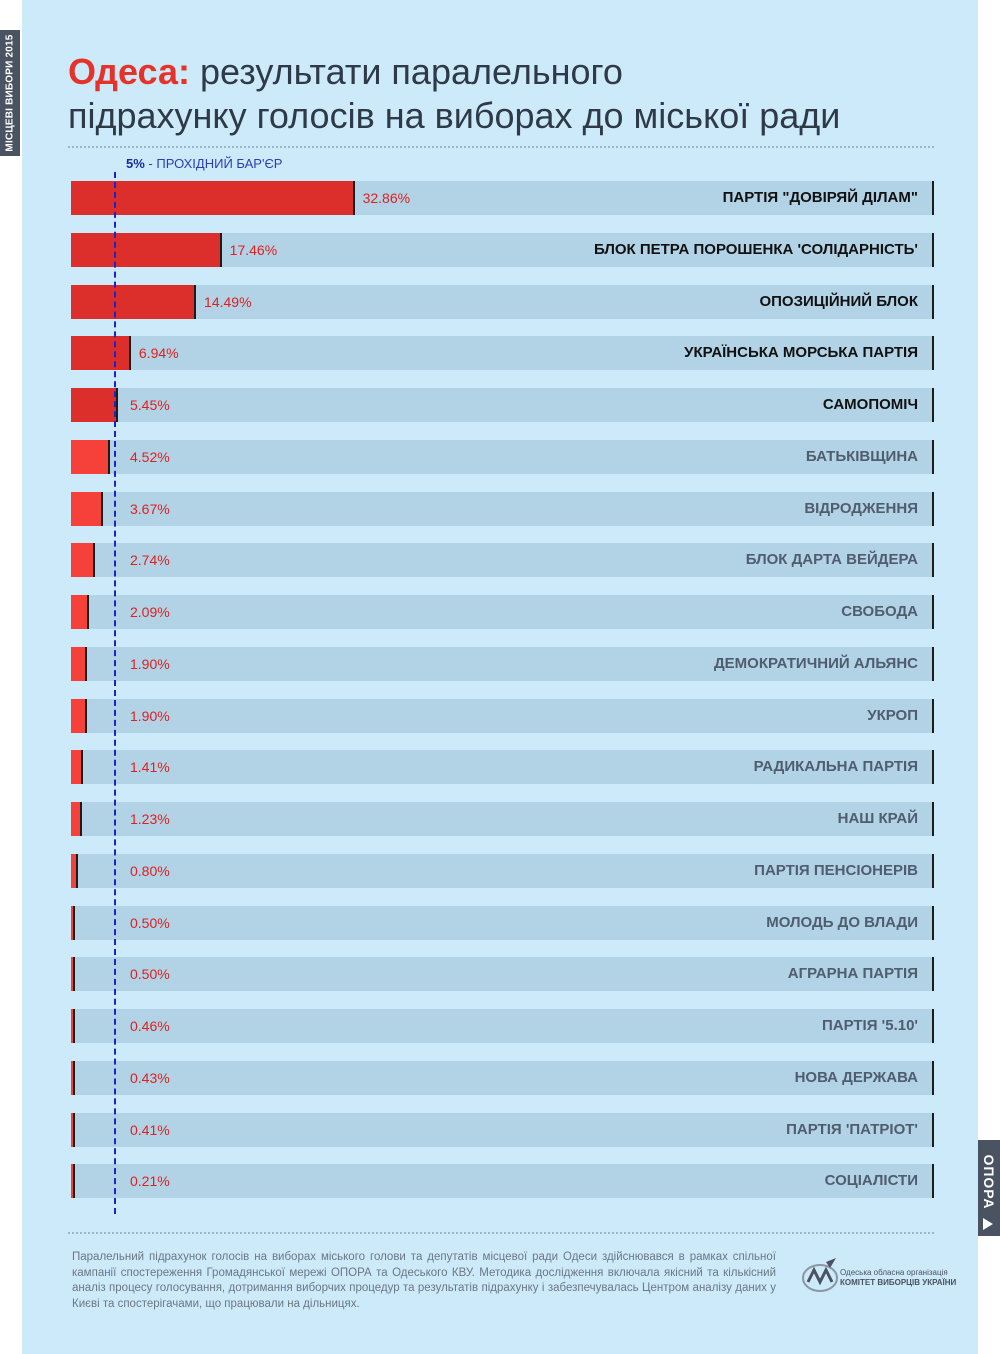 This screenshot has width=1000, height=1354. What do you see at coordinates (988, 1224) in the screenshot?
I see `play-arrow-icon` at bounding box center [988, 1224].